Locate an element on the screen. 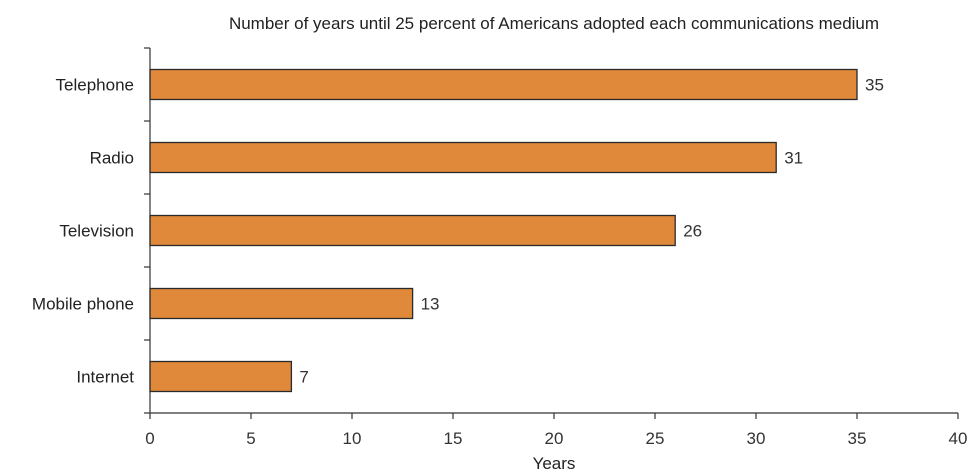 The width and height of the screenshot is (974, 474). bar-television is located at coordinates (412, 230).